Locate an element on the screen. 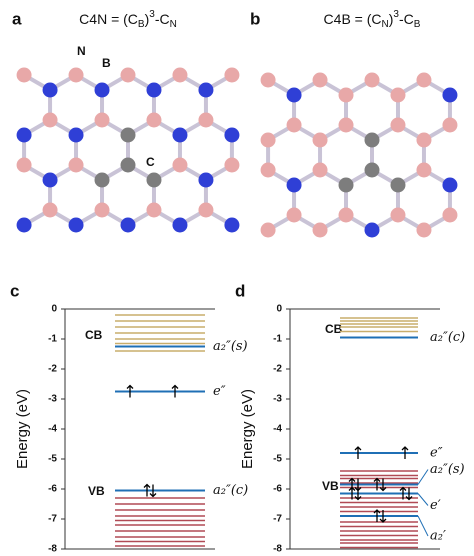 This screenshot has height=556, width=474. title-part: C4B = (C is located at coordinates (353, 19).